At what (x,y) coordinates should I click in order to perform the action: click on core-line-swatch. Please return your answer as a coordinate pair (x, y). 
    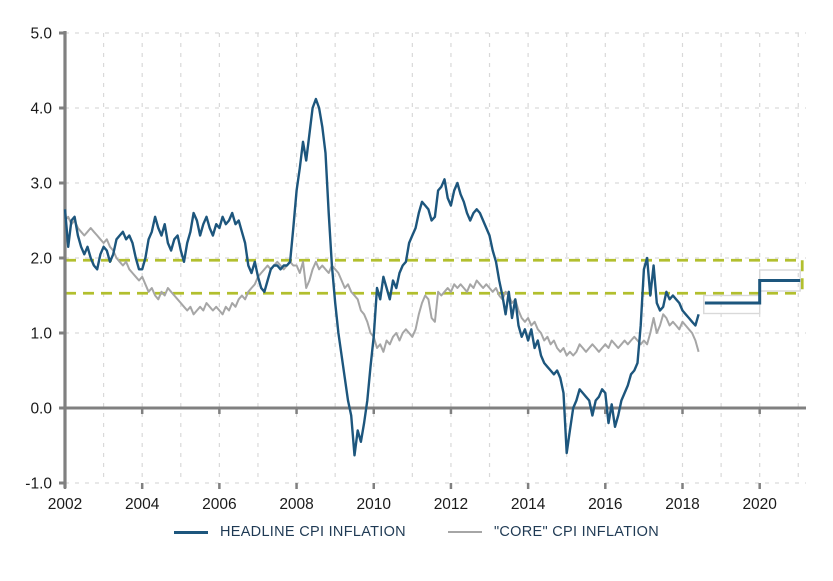
    Looking at the image, I should click on (464, 532).